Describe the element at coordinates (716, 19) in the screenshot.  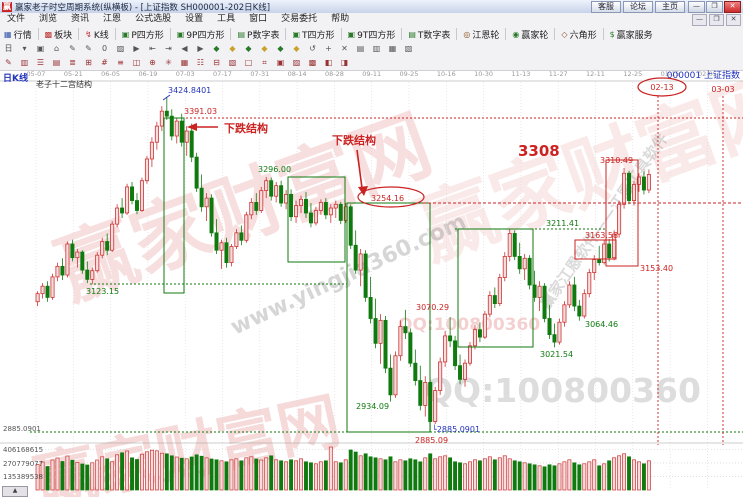
I see `mdi-restore-button: ❐` at that location.